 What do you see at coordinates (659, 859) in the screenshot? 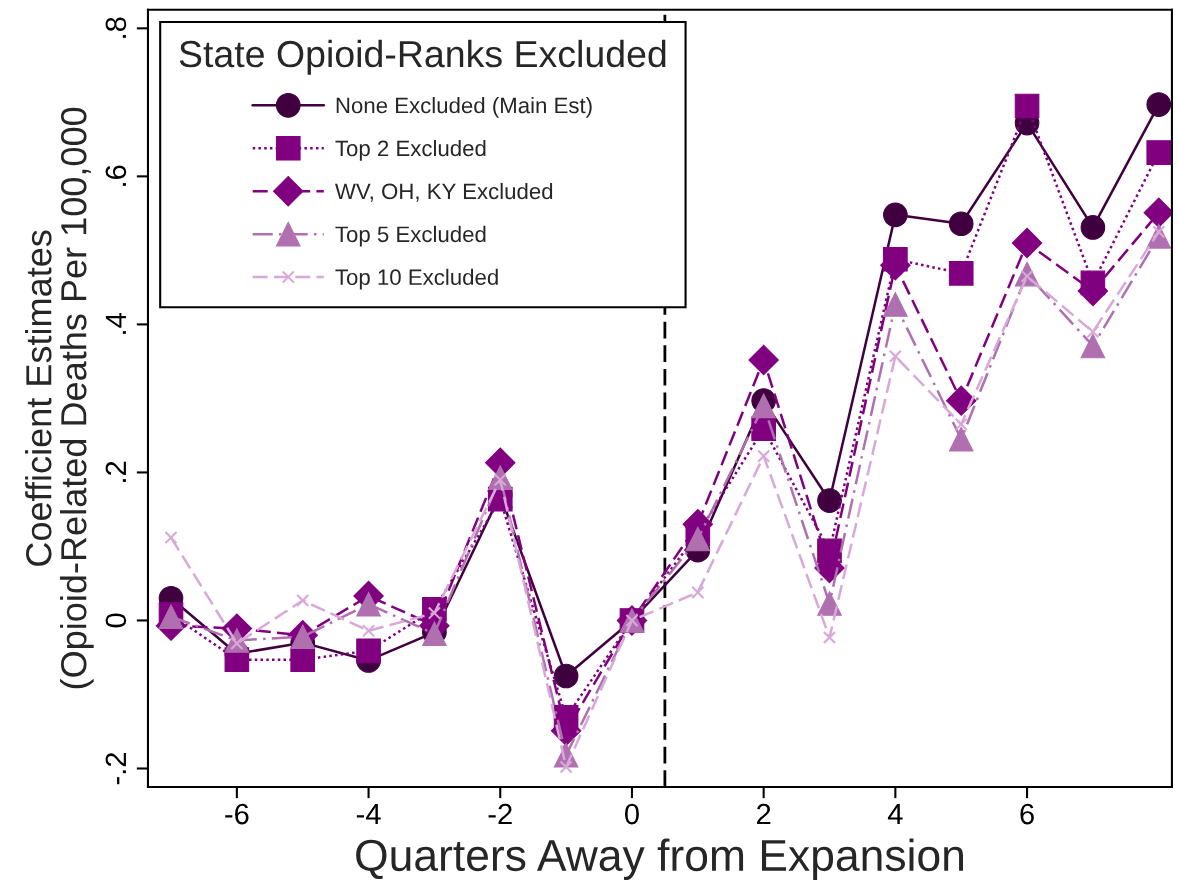
I see `x-axis-title: Quarters Away from Expansion` at bounding box center [659, 859].